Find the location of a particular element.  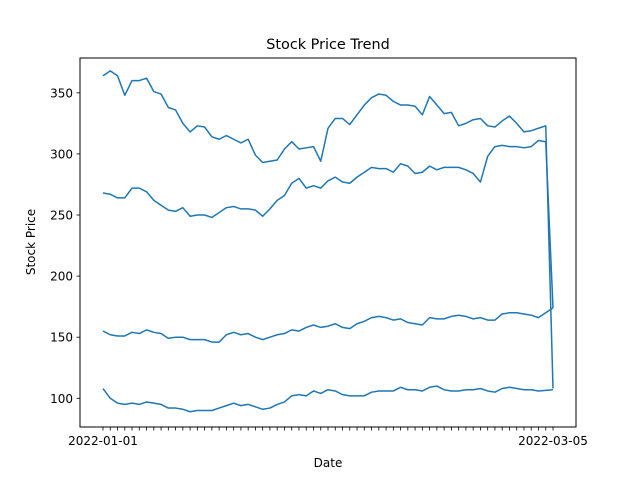

y-axis: 100 150 200 250 300 350 is located at coordinates (65, 246).